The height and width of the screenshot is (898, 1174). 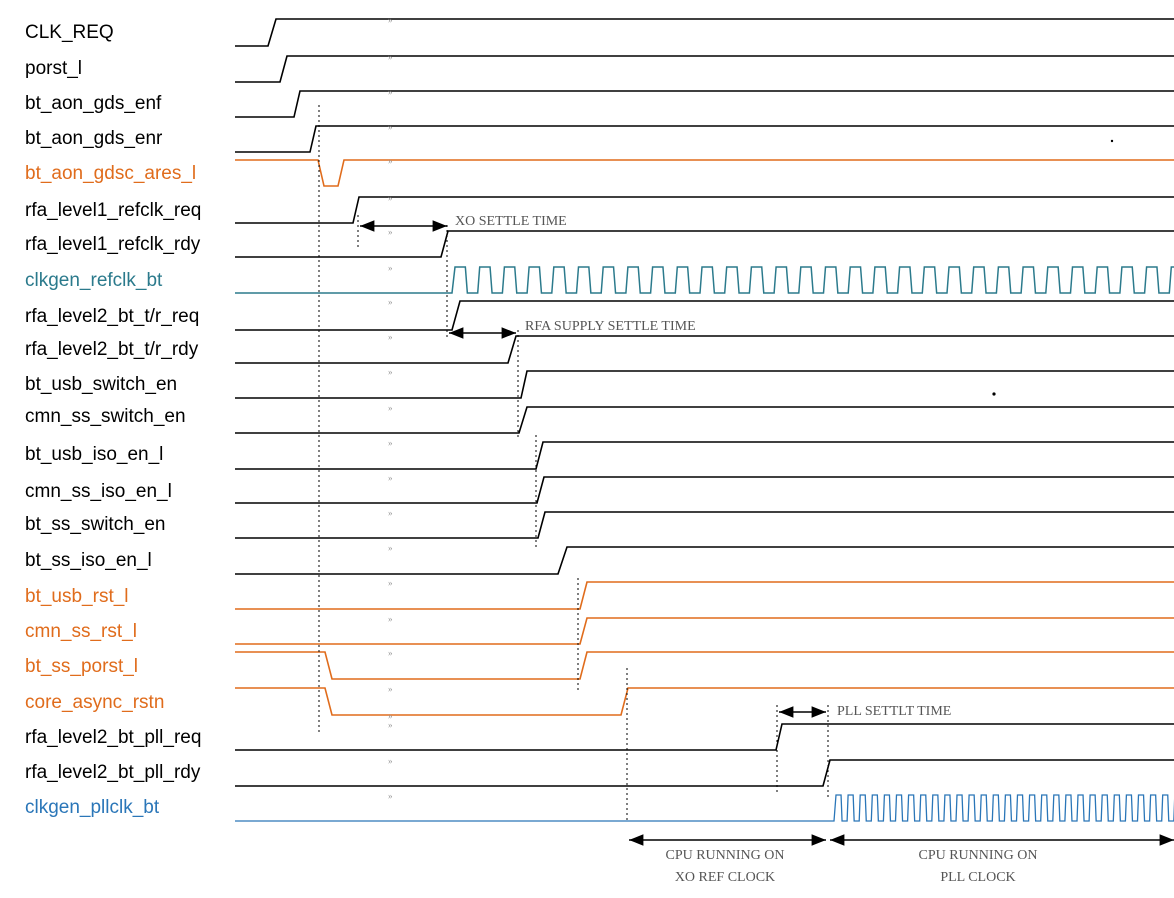 I want to click on signal-label: rfa_level2_bt_t/r_req, so click(x=112, y=316).